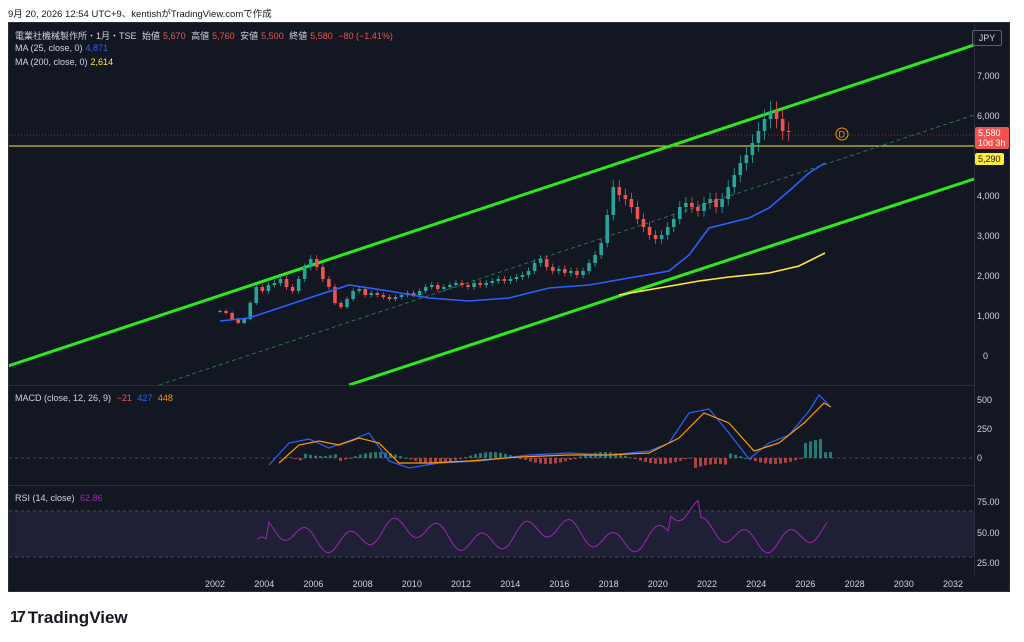  I want to click on ma25-legend: MA (25, close, 0) 4,871, so click(63, 48).